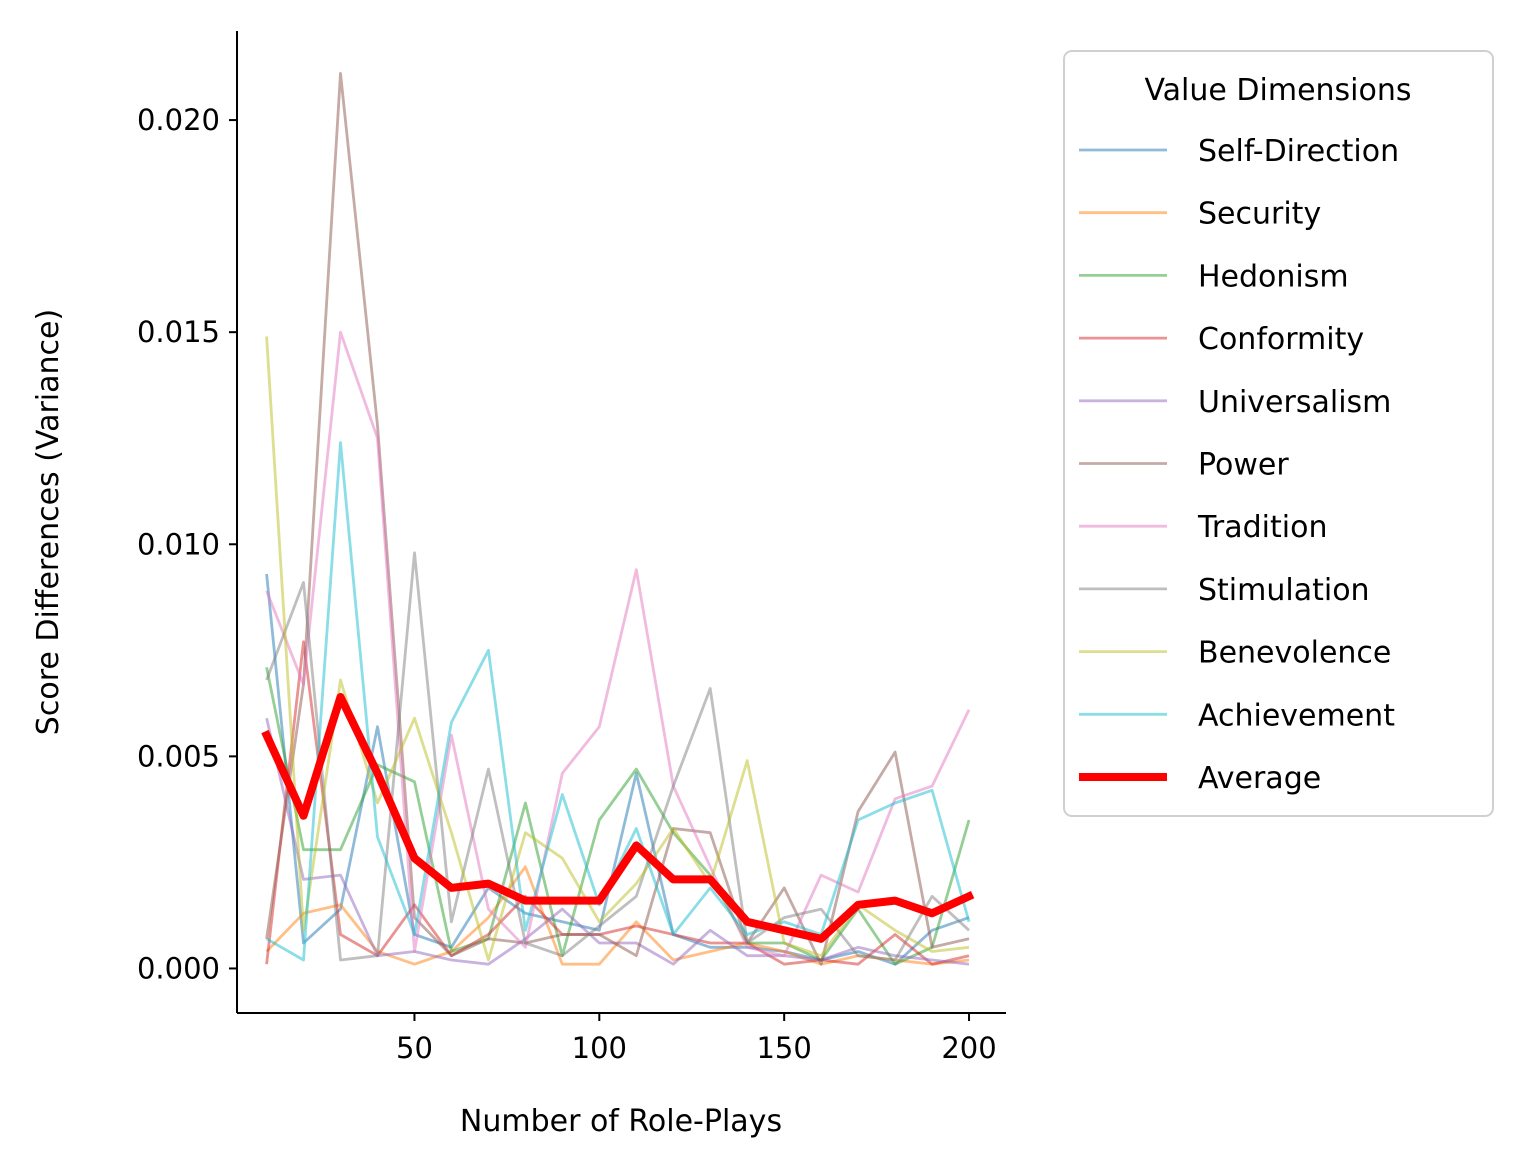 The width and height of the screenshot is (1523, 1173). Describe the element at coordinates (1296, 715) in the screenshot. I see `legend-label: Achievement` at that location.